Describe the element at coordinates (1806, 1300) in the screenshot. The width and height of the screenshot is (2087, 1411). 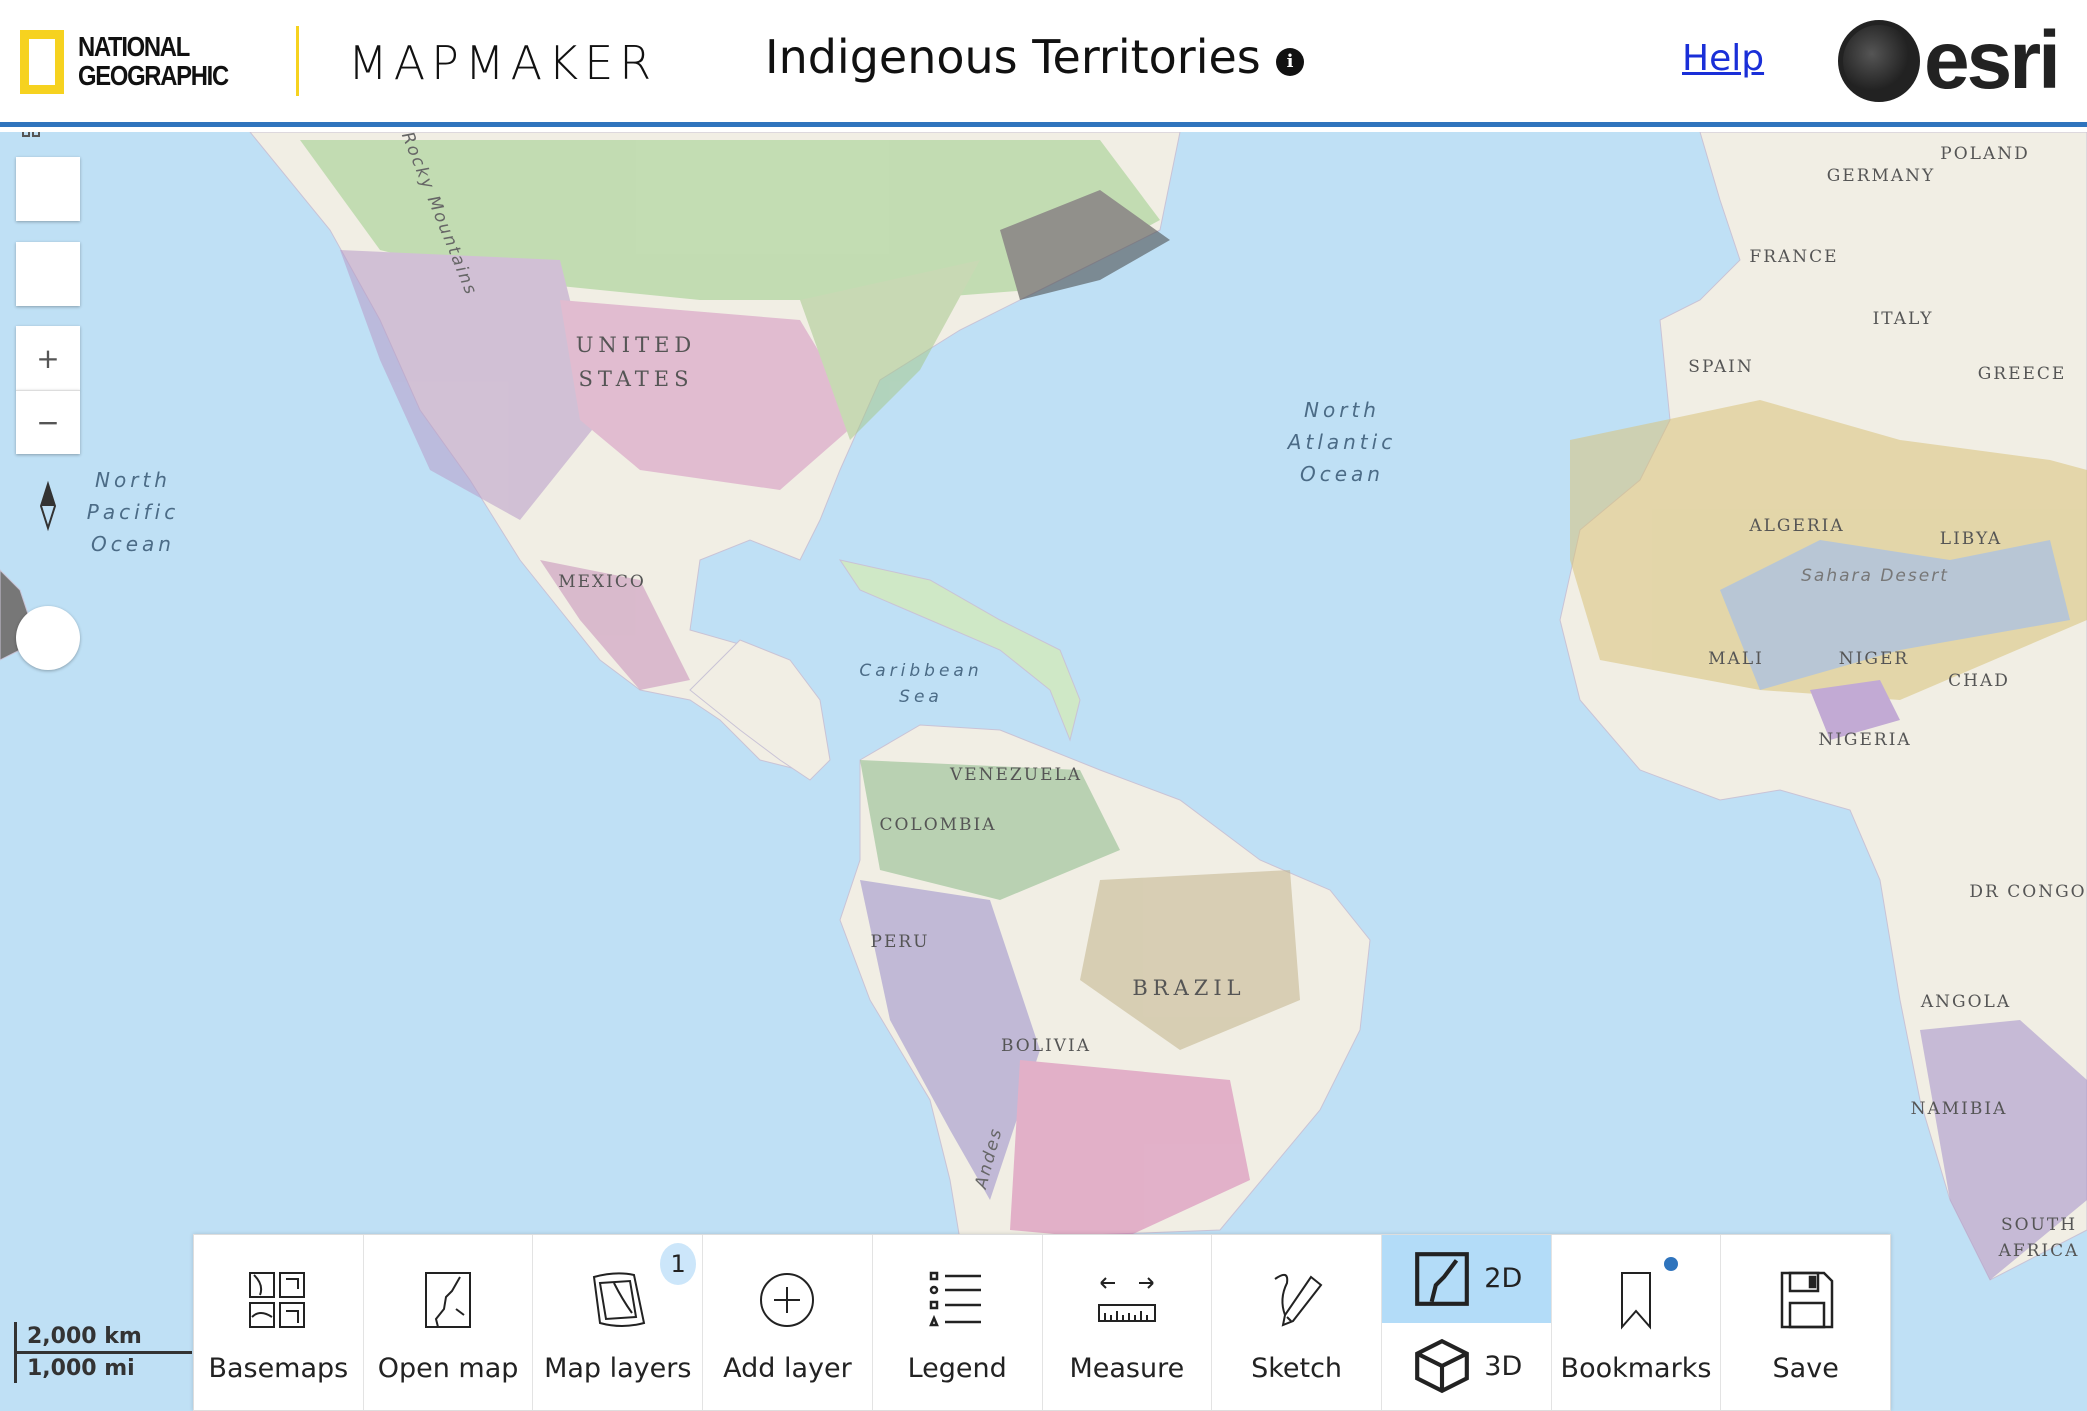
I see `save-floppy-icon` at that location.